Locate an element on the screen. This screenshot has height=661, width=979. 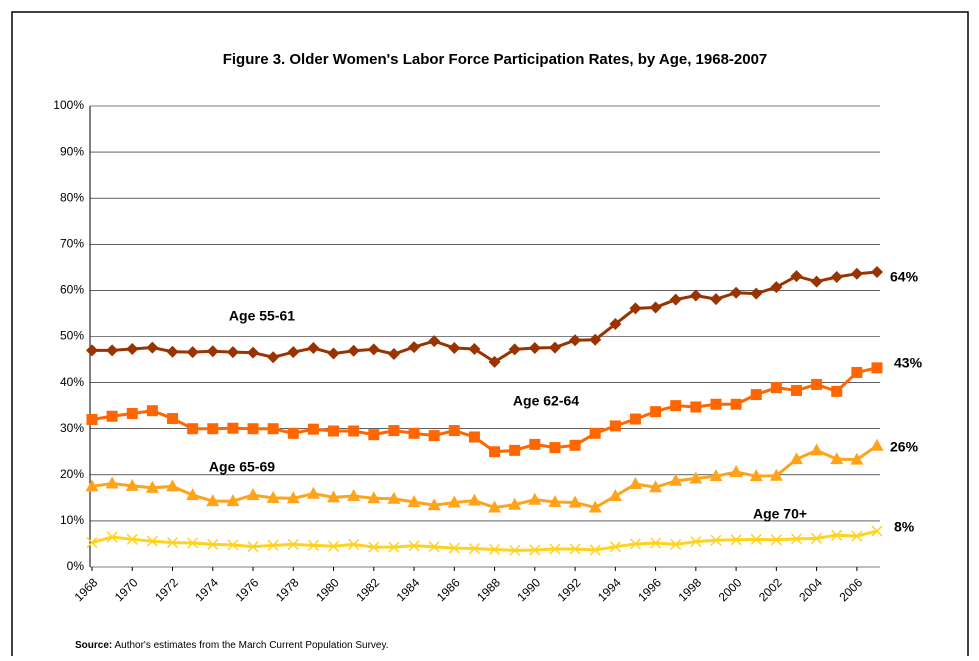
y-tick-label: 100% is located at coordinates (68, 105).